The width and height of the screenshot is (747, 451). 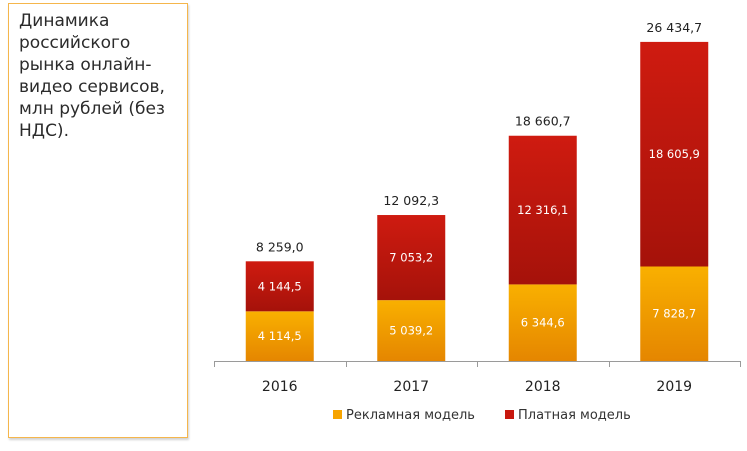 I want to click on x-tick-label-2018: 2018, so click(x=543, y=387).